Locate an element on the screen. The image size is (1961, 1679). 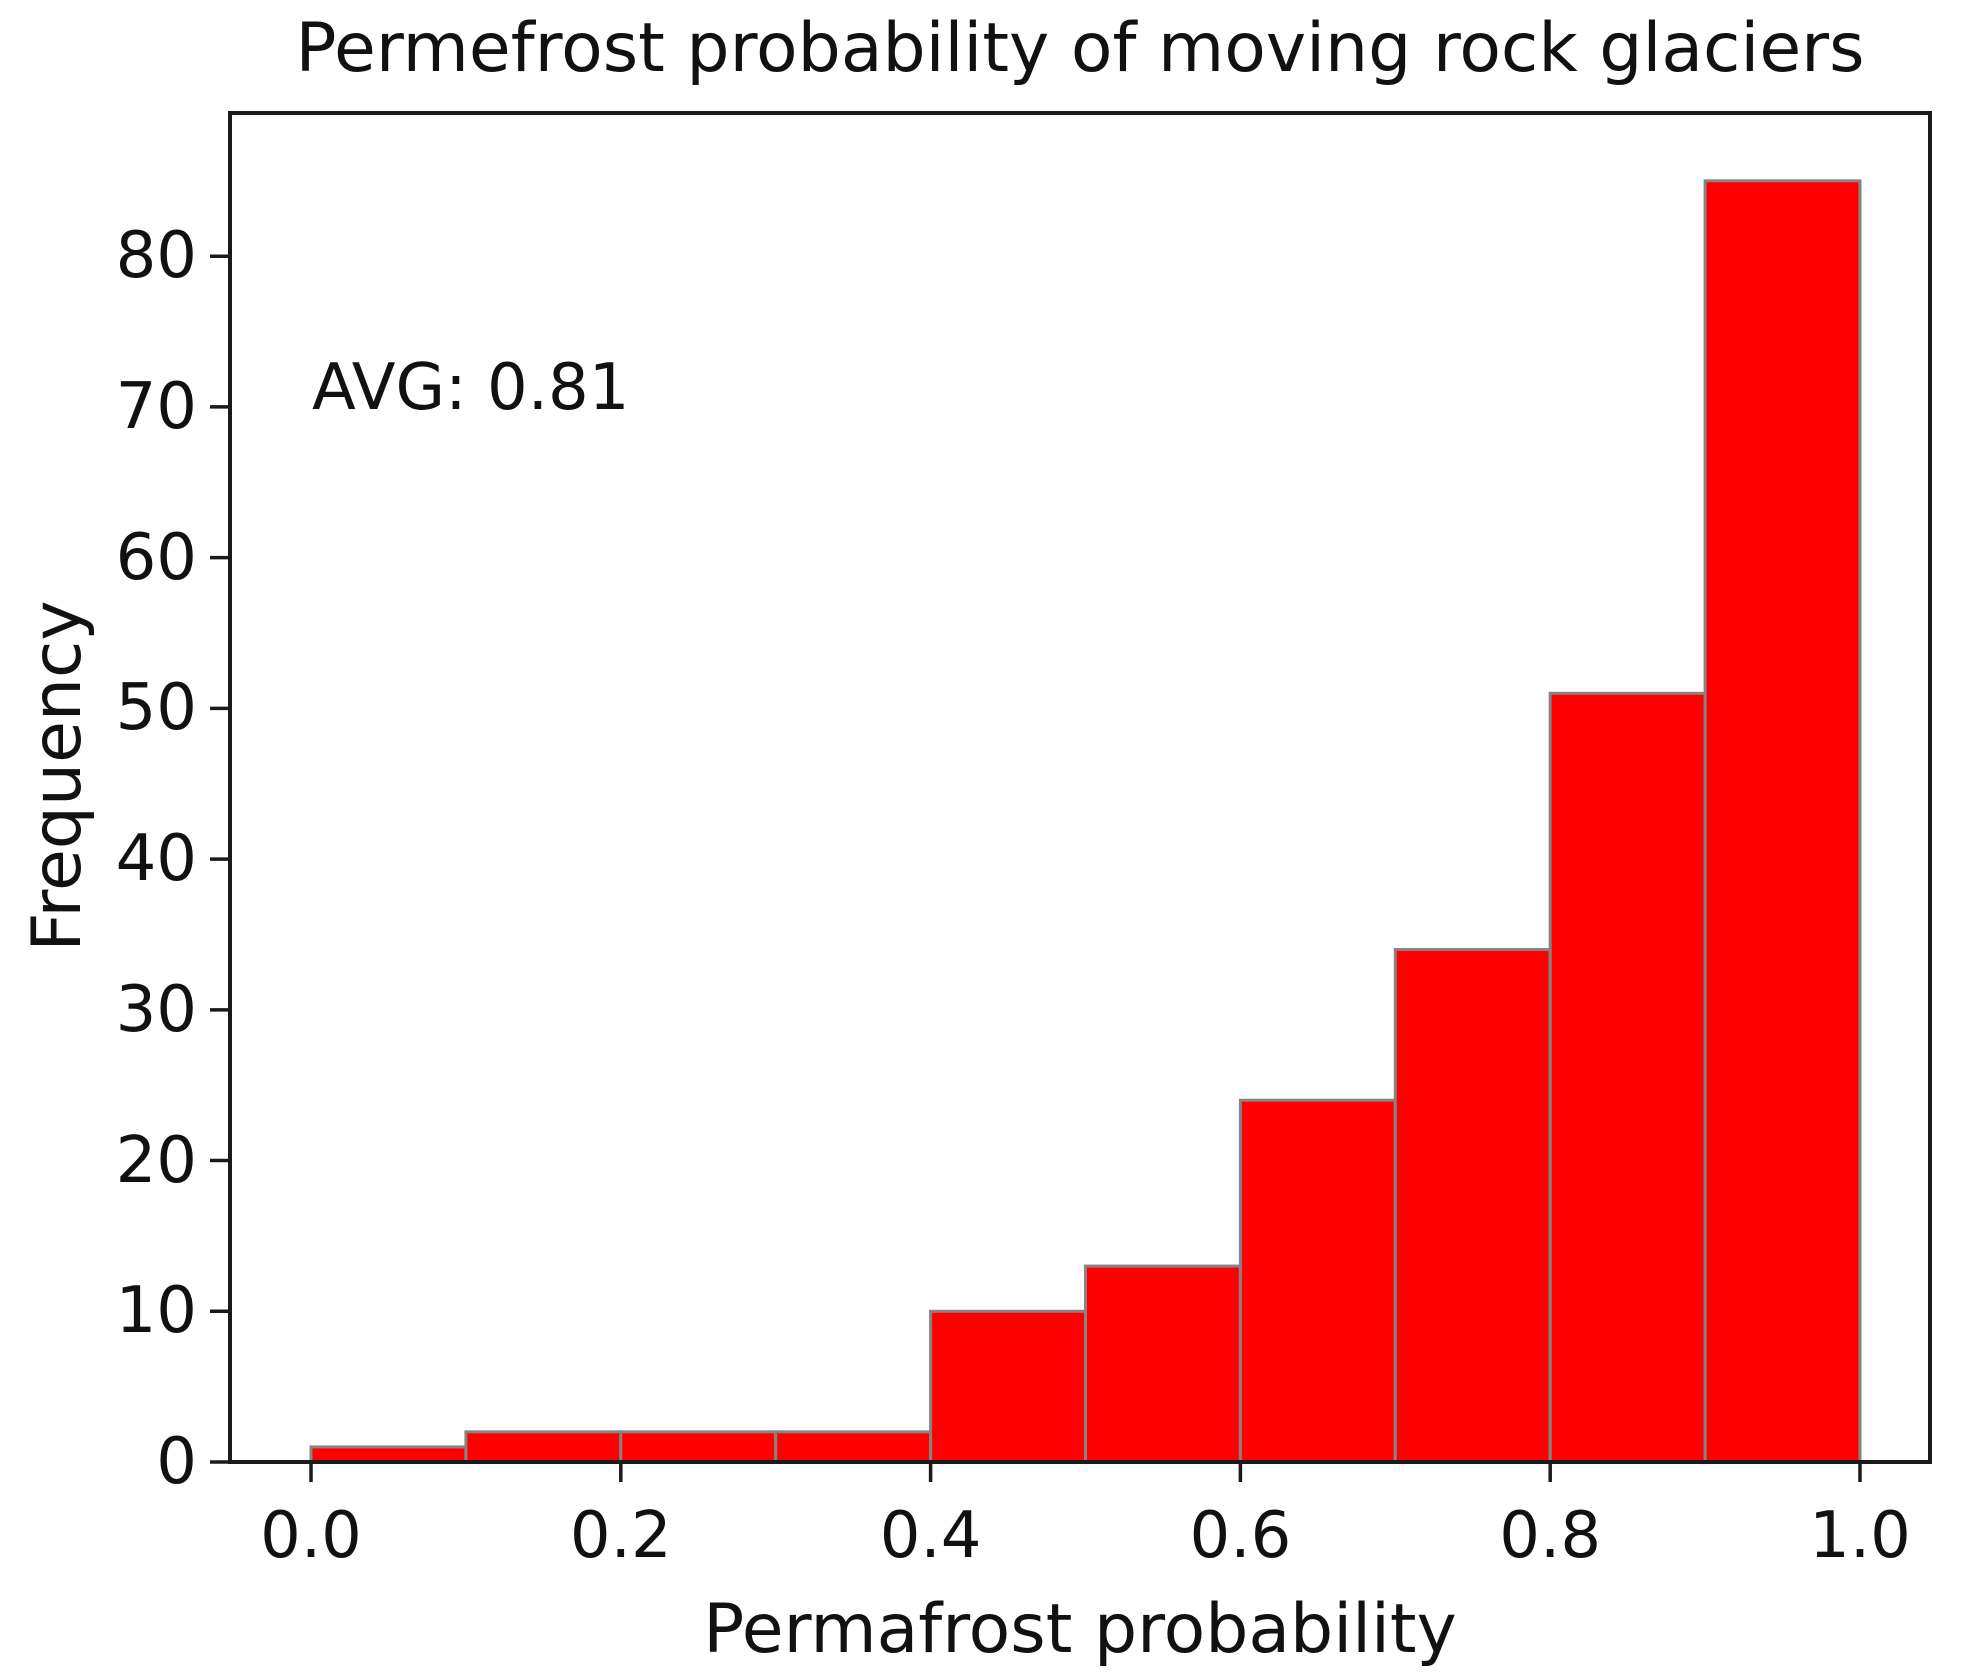
x-tick-label: 1.0 is located at coordinates (1860, 1536).